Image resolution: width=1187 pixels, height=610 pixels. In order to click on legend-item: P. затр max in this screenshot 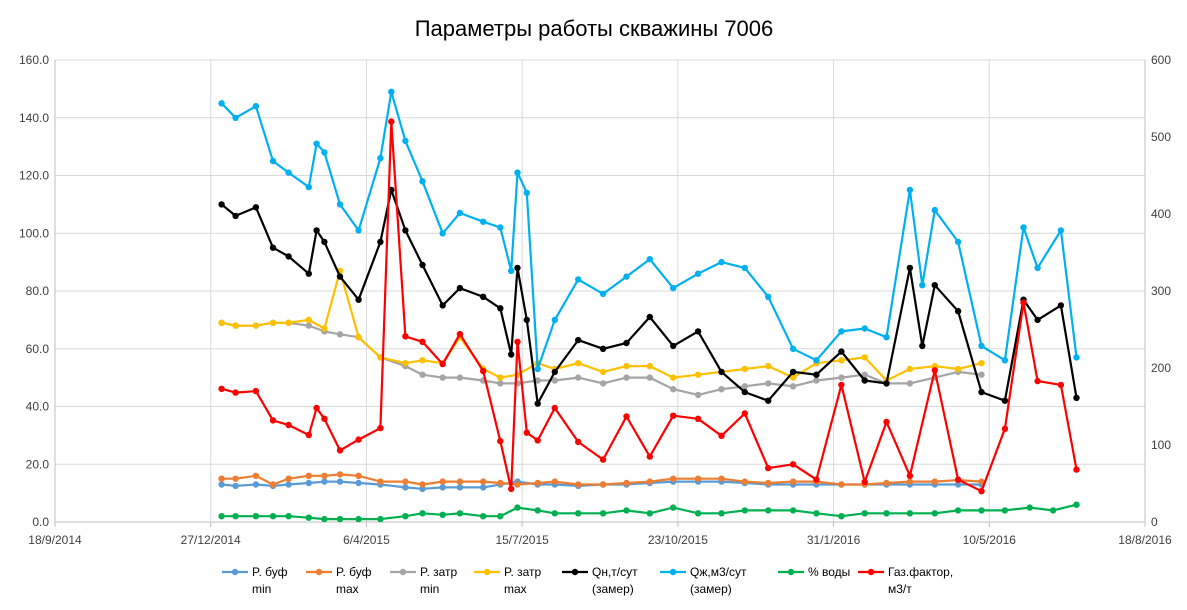, I will do `click(508, 580)`.